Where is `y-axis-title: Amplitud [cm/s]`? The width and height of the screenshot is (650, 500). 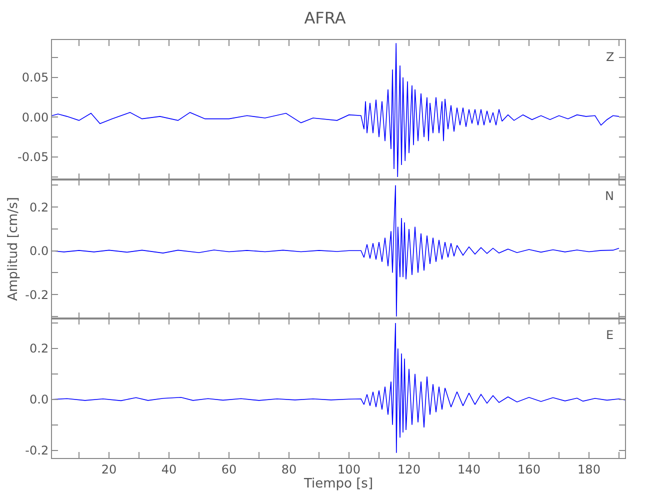 y-axis-title: Amplitud [cm/s] is located at coordinates (14, 249).